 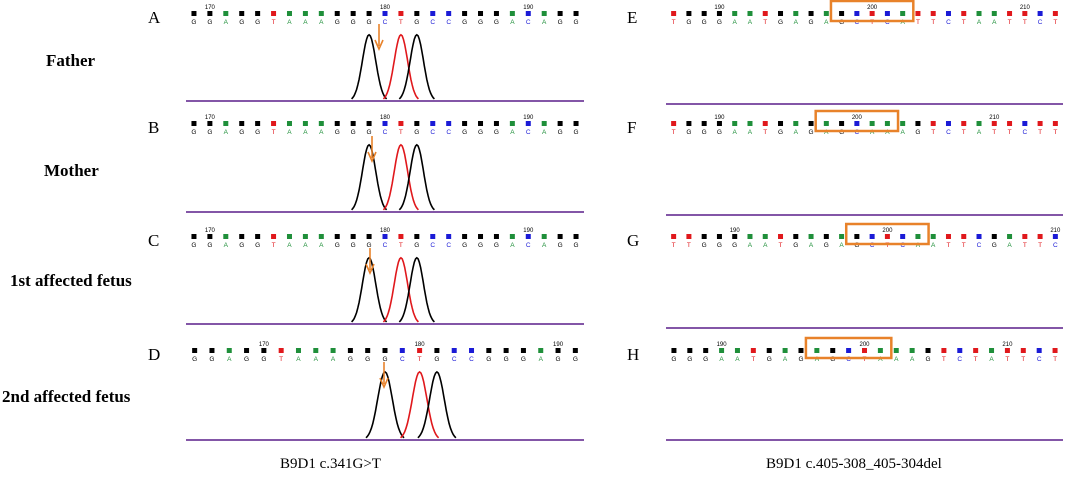 I want to click on base-letter-right-3-15: A, so click(x=912, y=359).